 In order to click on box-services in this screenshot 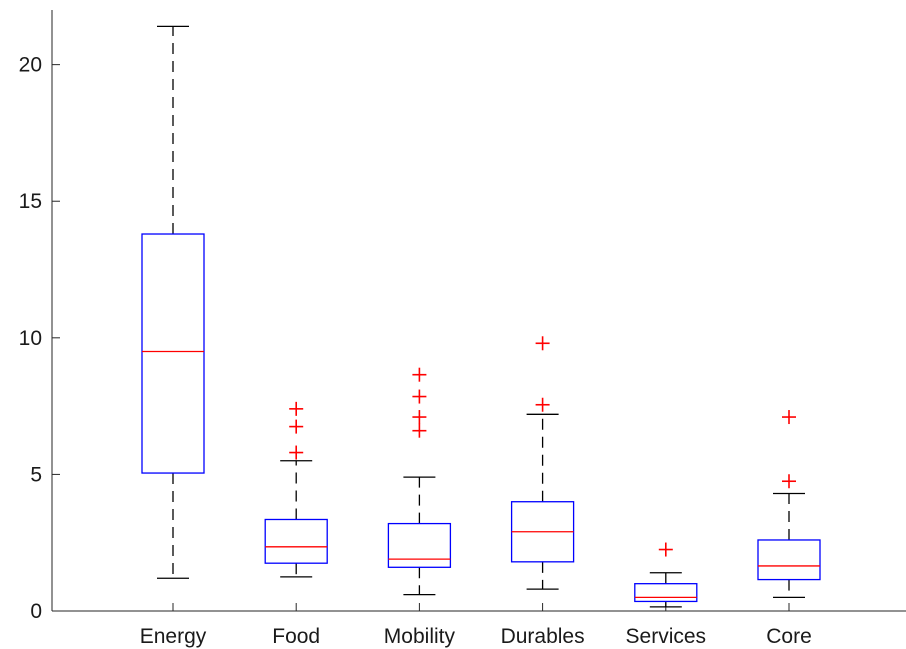, I will do `click(666, 575)`.